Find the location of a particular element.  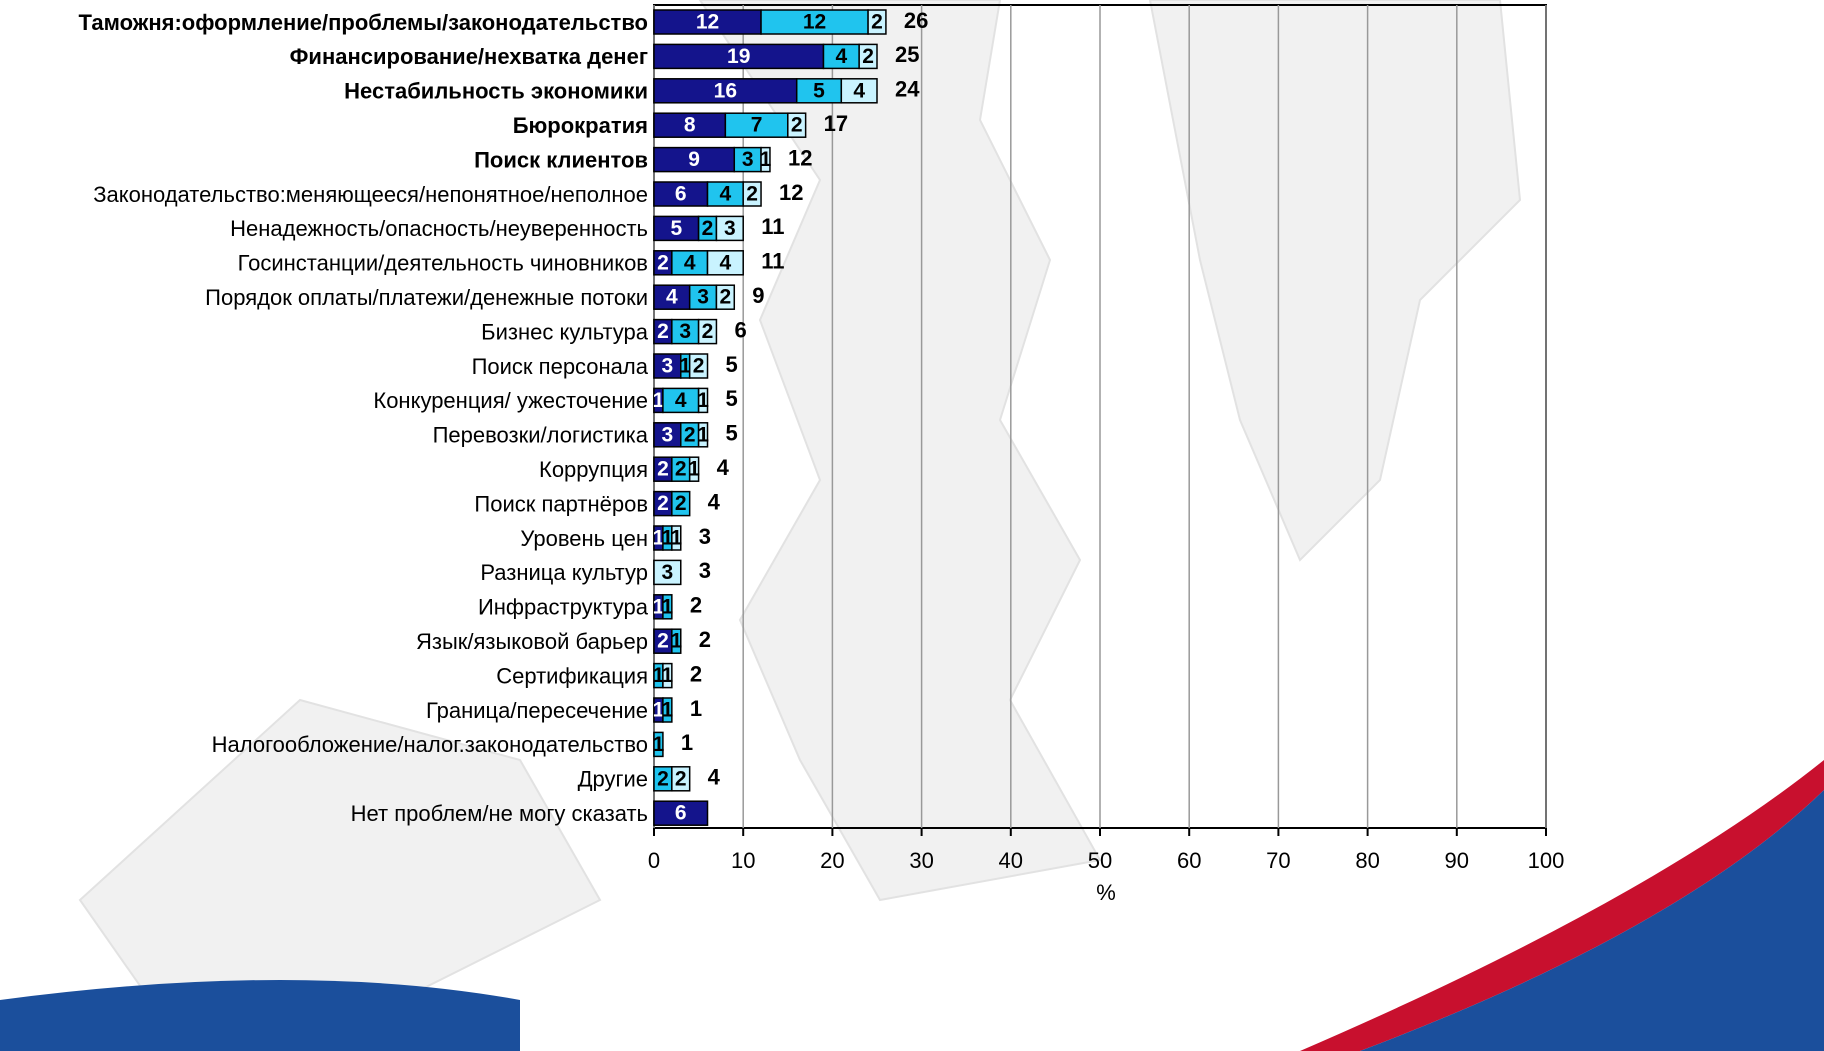

x-tick-label: 20 is located at coordinates (832, 860).